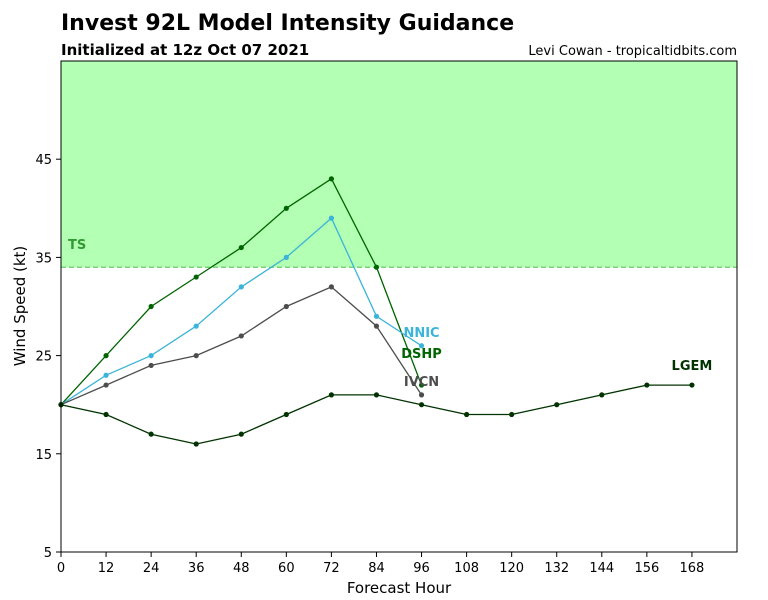  What do you see at coordinates (20, 306) in the screenshot?
I see `y-axis-label: Wind Speed (kt)` at bounding box center [20, 306].